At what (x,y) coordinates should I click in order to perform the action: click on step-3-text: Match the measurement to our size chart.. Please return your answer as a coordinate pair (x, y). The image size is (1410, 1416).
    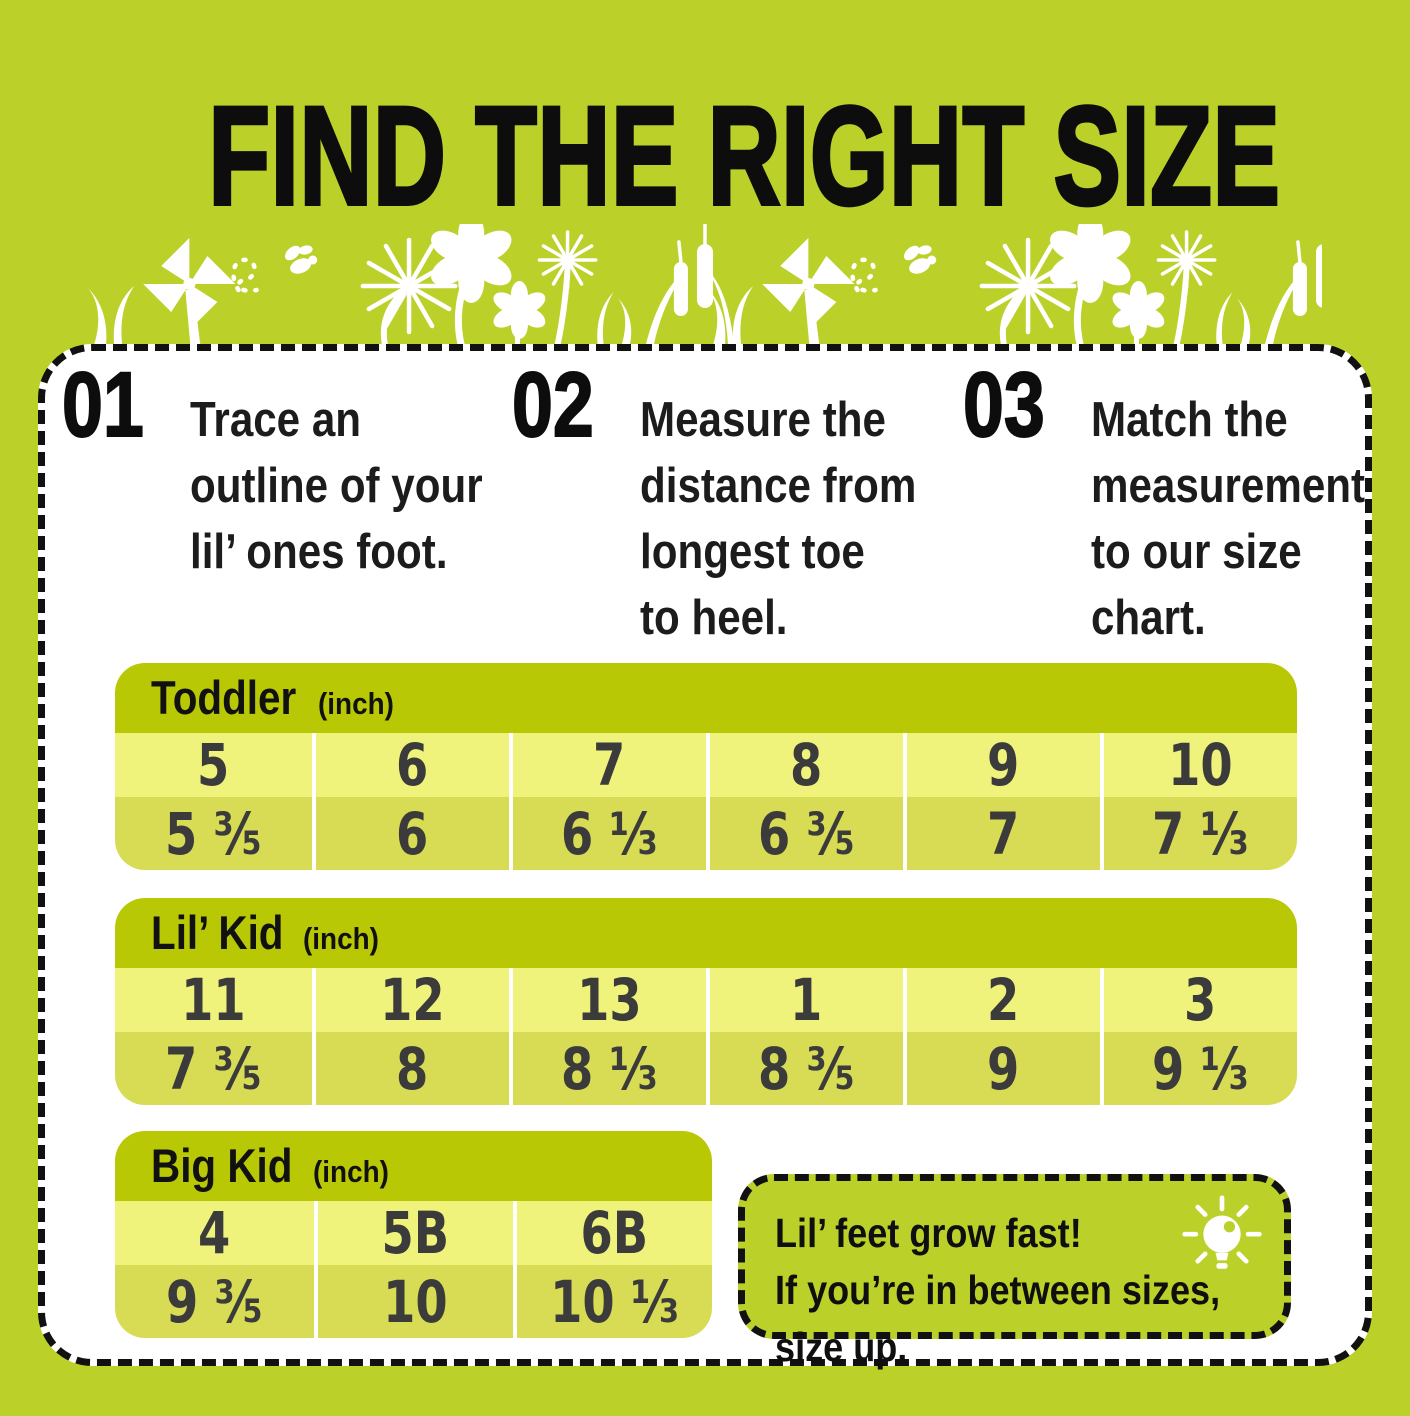
    Looking at the image, I should click on (1228, 519).